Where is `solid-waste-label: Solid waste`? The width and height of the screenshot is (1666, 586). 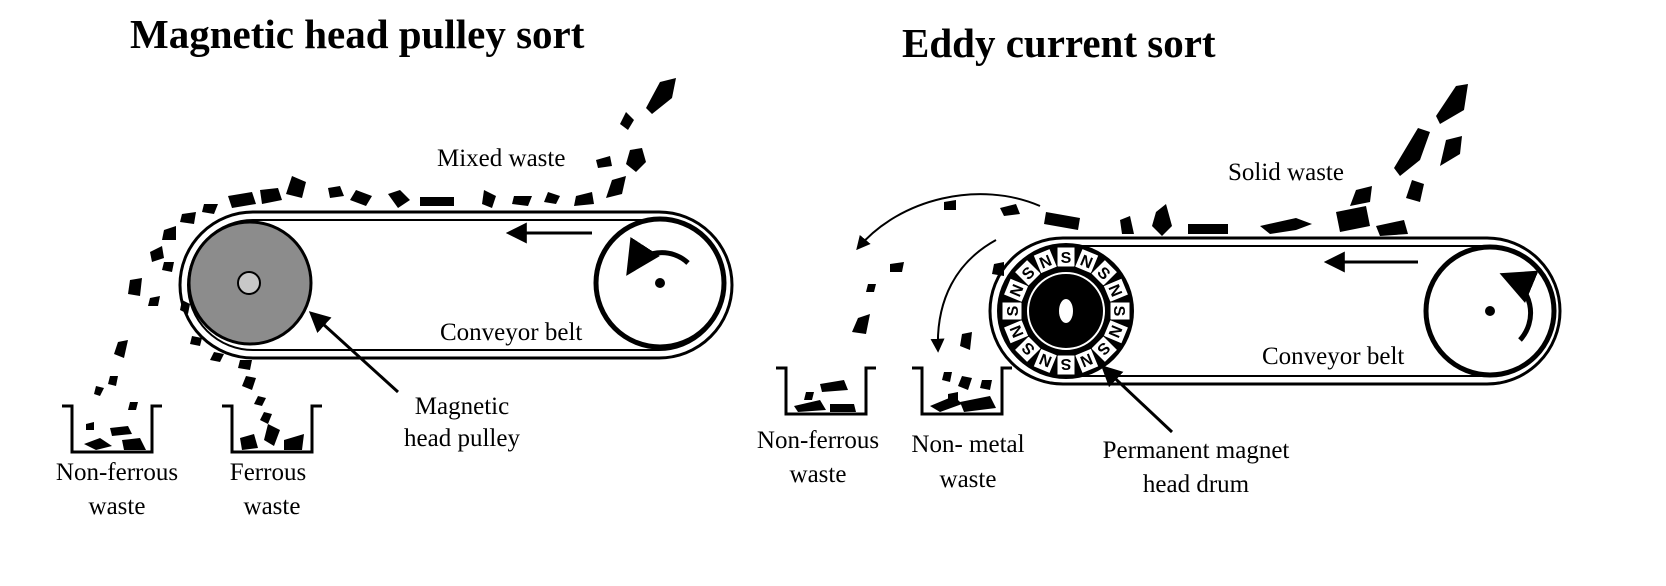 solid-waste-label: Solid waste is located at coordinates (1286, 172).